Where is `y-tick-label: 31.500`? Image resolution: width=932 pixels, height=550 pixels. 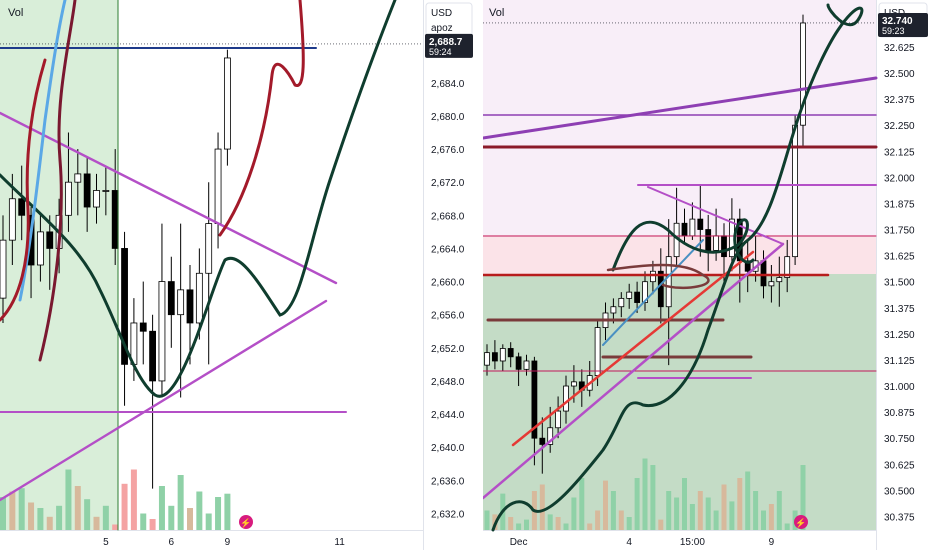 y-tick-label: 31.500 is located at coordinates (899, 283).